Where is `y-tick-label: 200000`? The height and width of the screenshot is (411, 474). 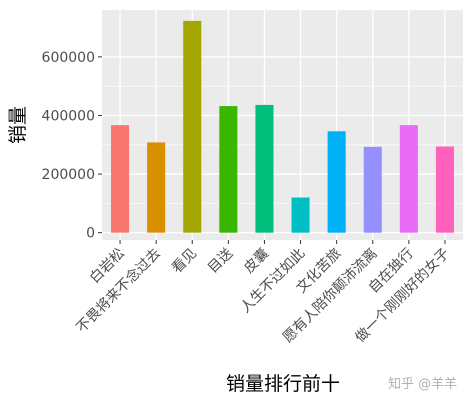
y-tick-label: 200000 is located at coordinates (68, 175).